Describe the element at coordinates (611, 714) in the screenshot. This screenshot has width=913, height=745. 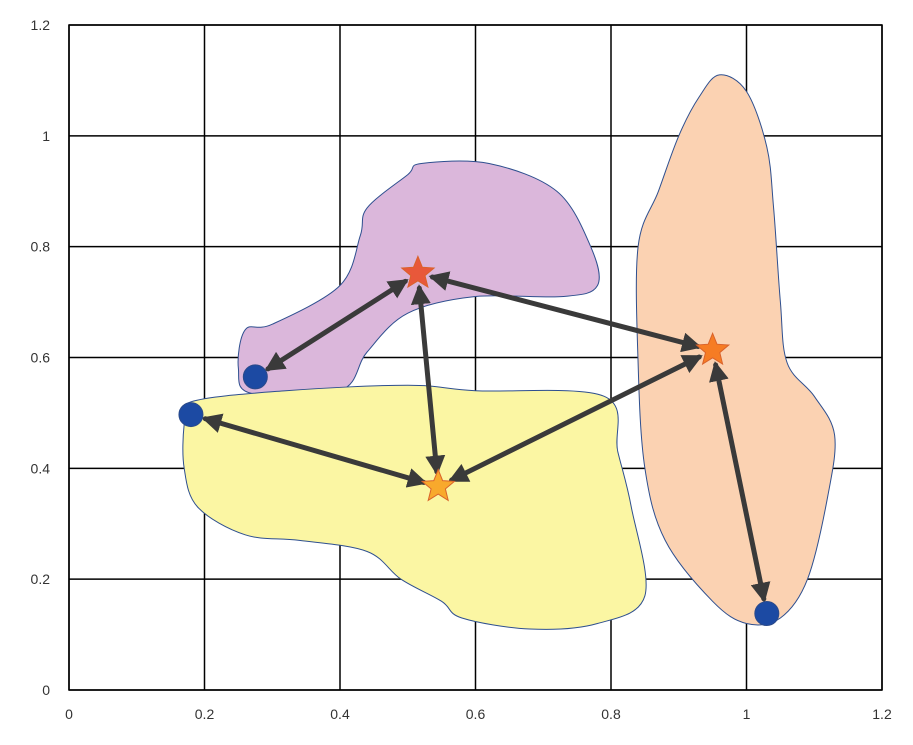
I see `x-tick-label: 0.8` at that location.